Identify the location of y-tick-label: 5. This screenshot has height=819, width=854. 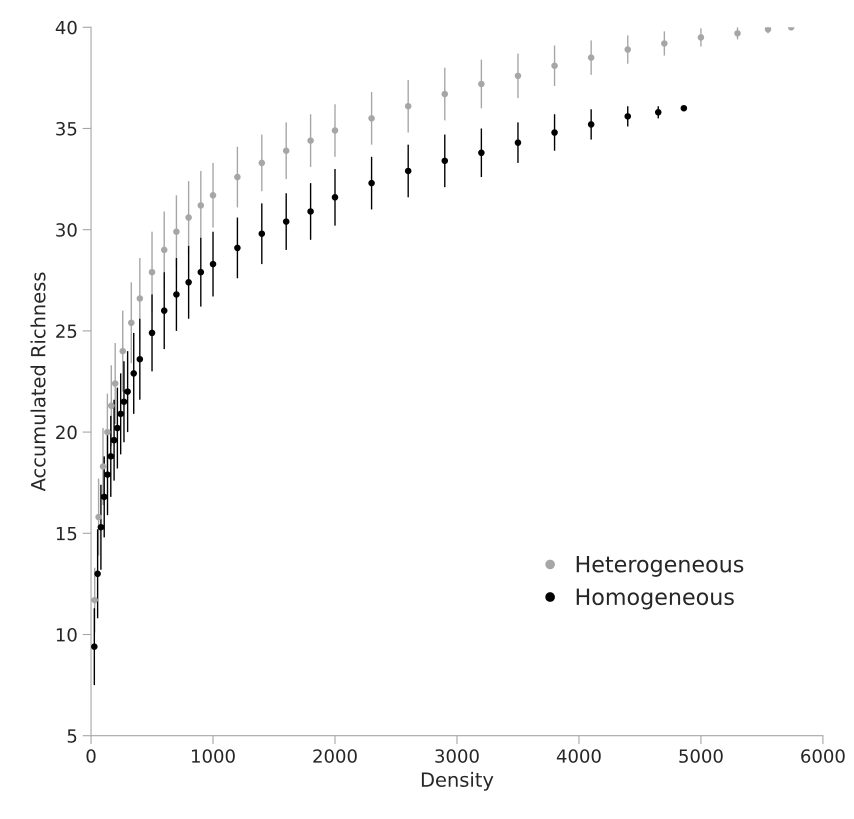
(72, 736).